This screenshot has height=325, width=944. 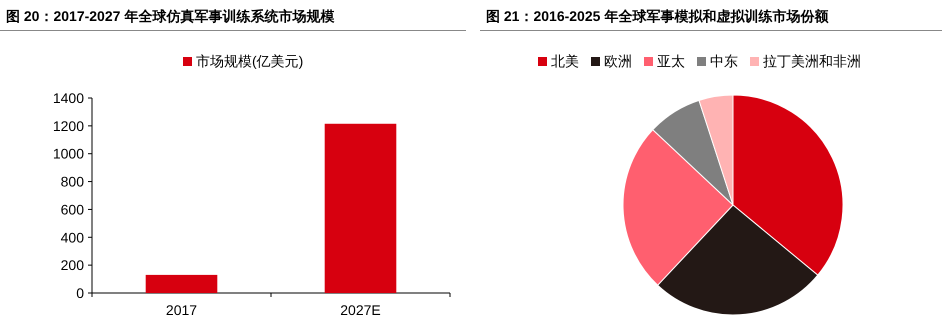 I want to click on y-tick-label: 0, so click(x=80, y=293).